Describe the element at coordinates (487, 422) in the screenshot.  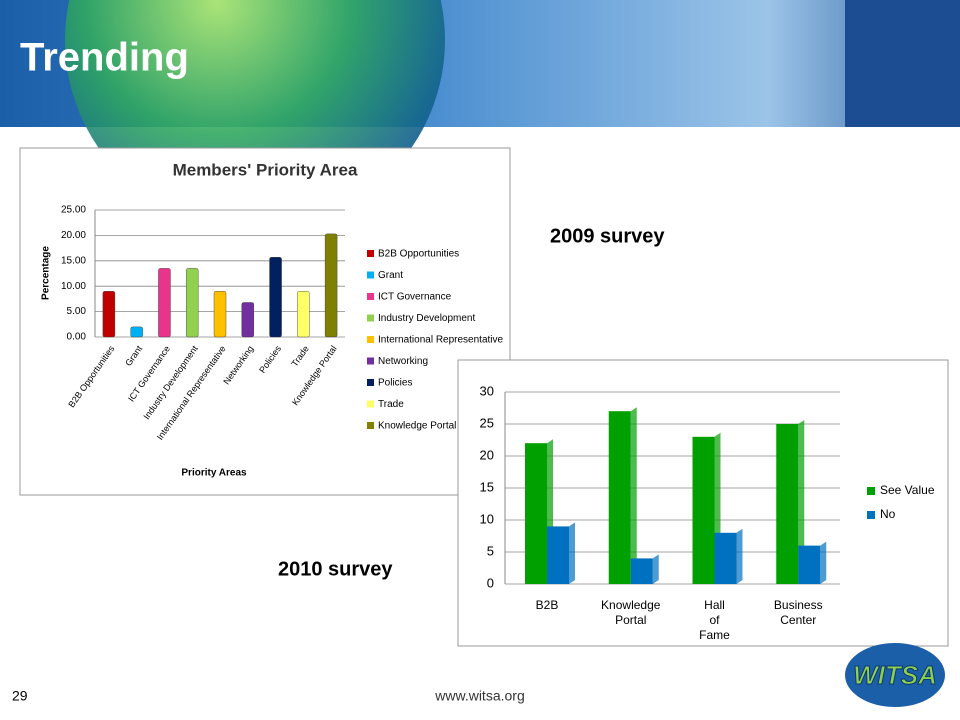
I see `y-tick-label: 25` at that location.